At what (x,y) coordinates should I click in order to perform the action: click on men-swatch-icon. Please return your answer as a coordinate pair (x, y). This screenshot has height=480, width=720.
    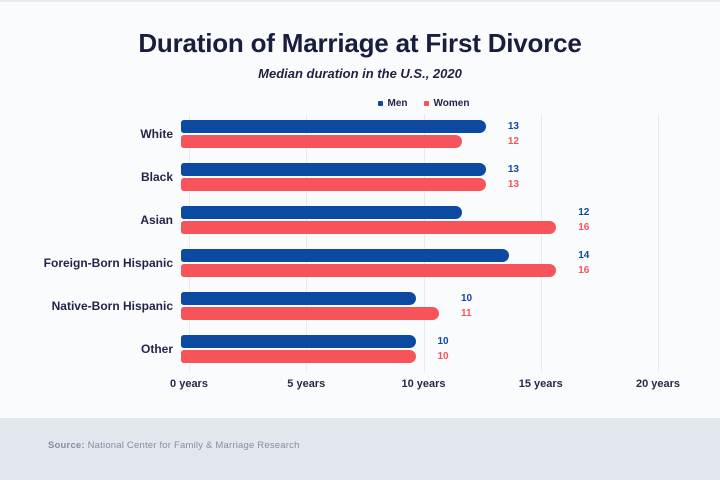
    Looking at the image, I should click on (380, 103).